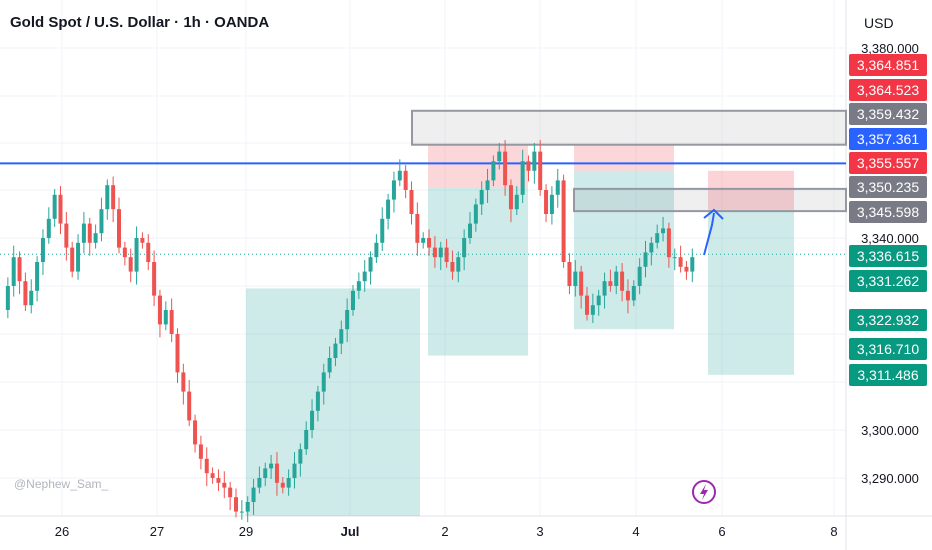 This screenshot has width=932, height=550. I want to click on price-label: 3,364.523, so click(888, 90).